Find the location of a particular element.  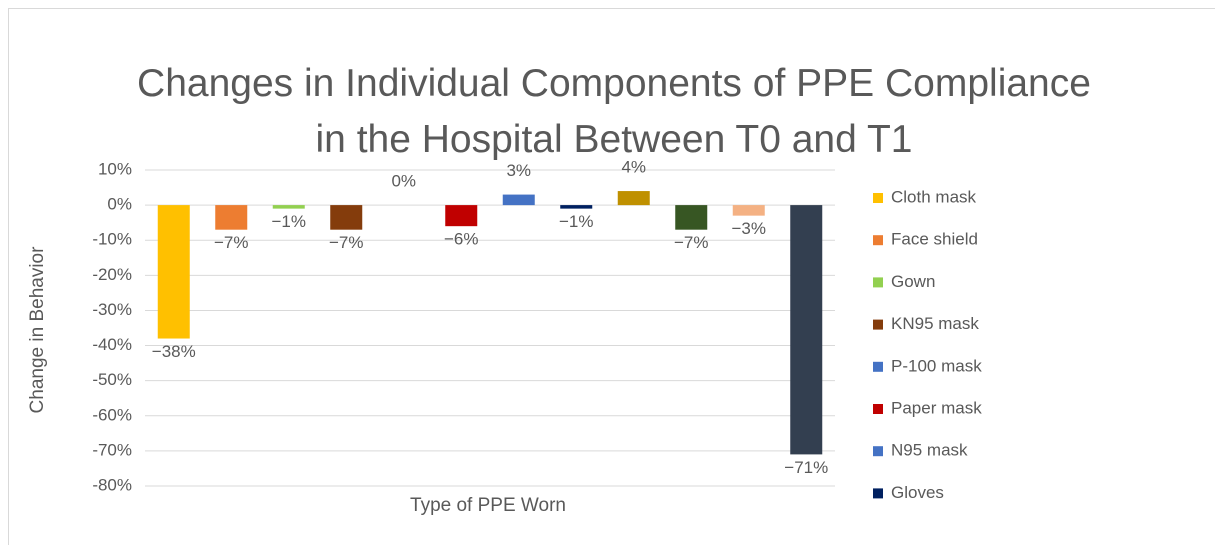

y-tick-label: -10% is located at coordinates (112, 239).